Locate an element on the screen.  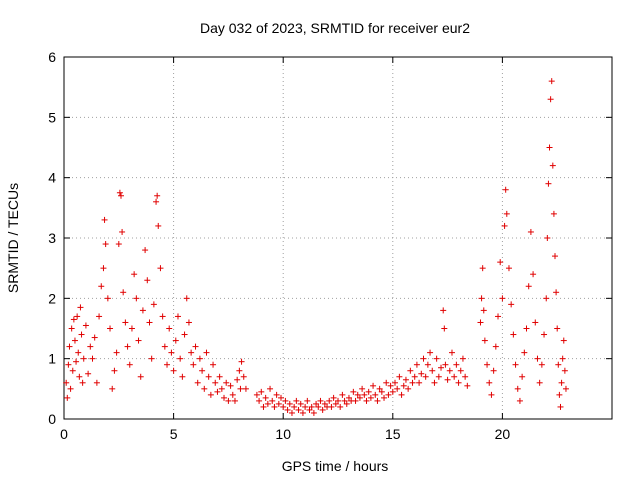
y-tick-label: 4 is located at coordinates (52, 178).